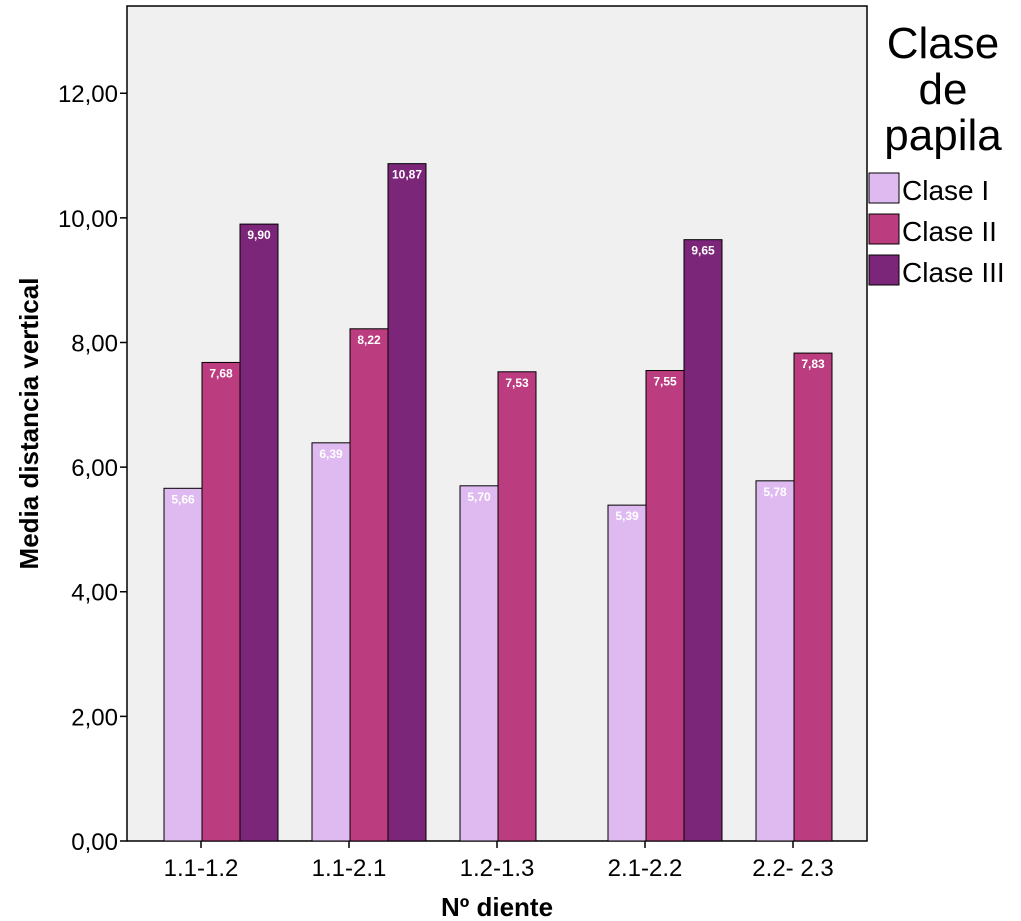 This screenshot has height=921, width=1021. Describe the element at coordinates (221, 373) in the screenshot. I see `bar-value-label: 7,68` at that location.